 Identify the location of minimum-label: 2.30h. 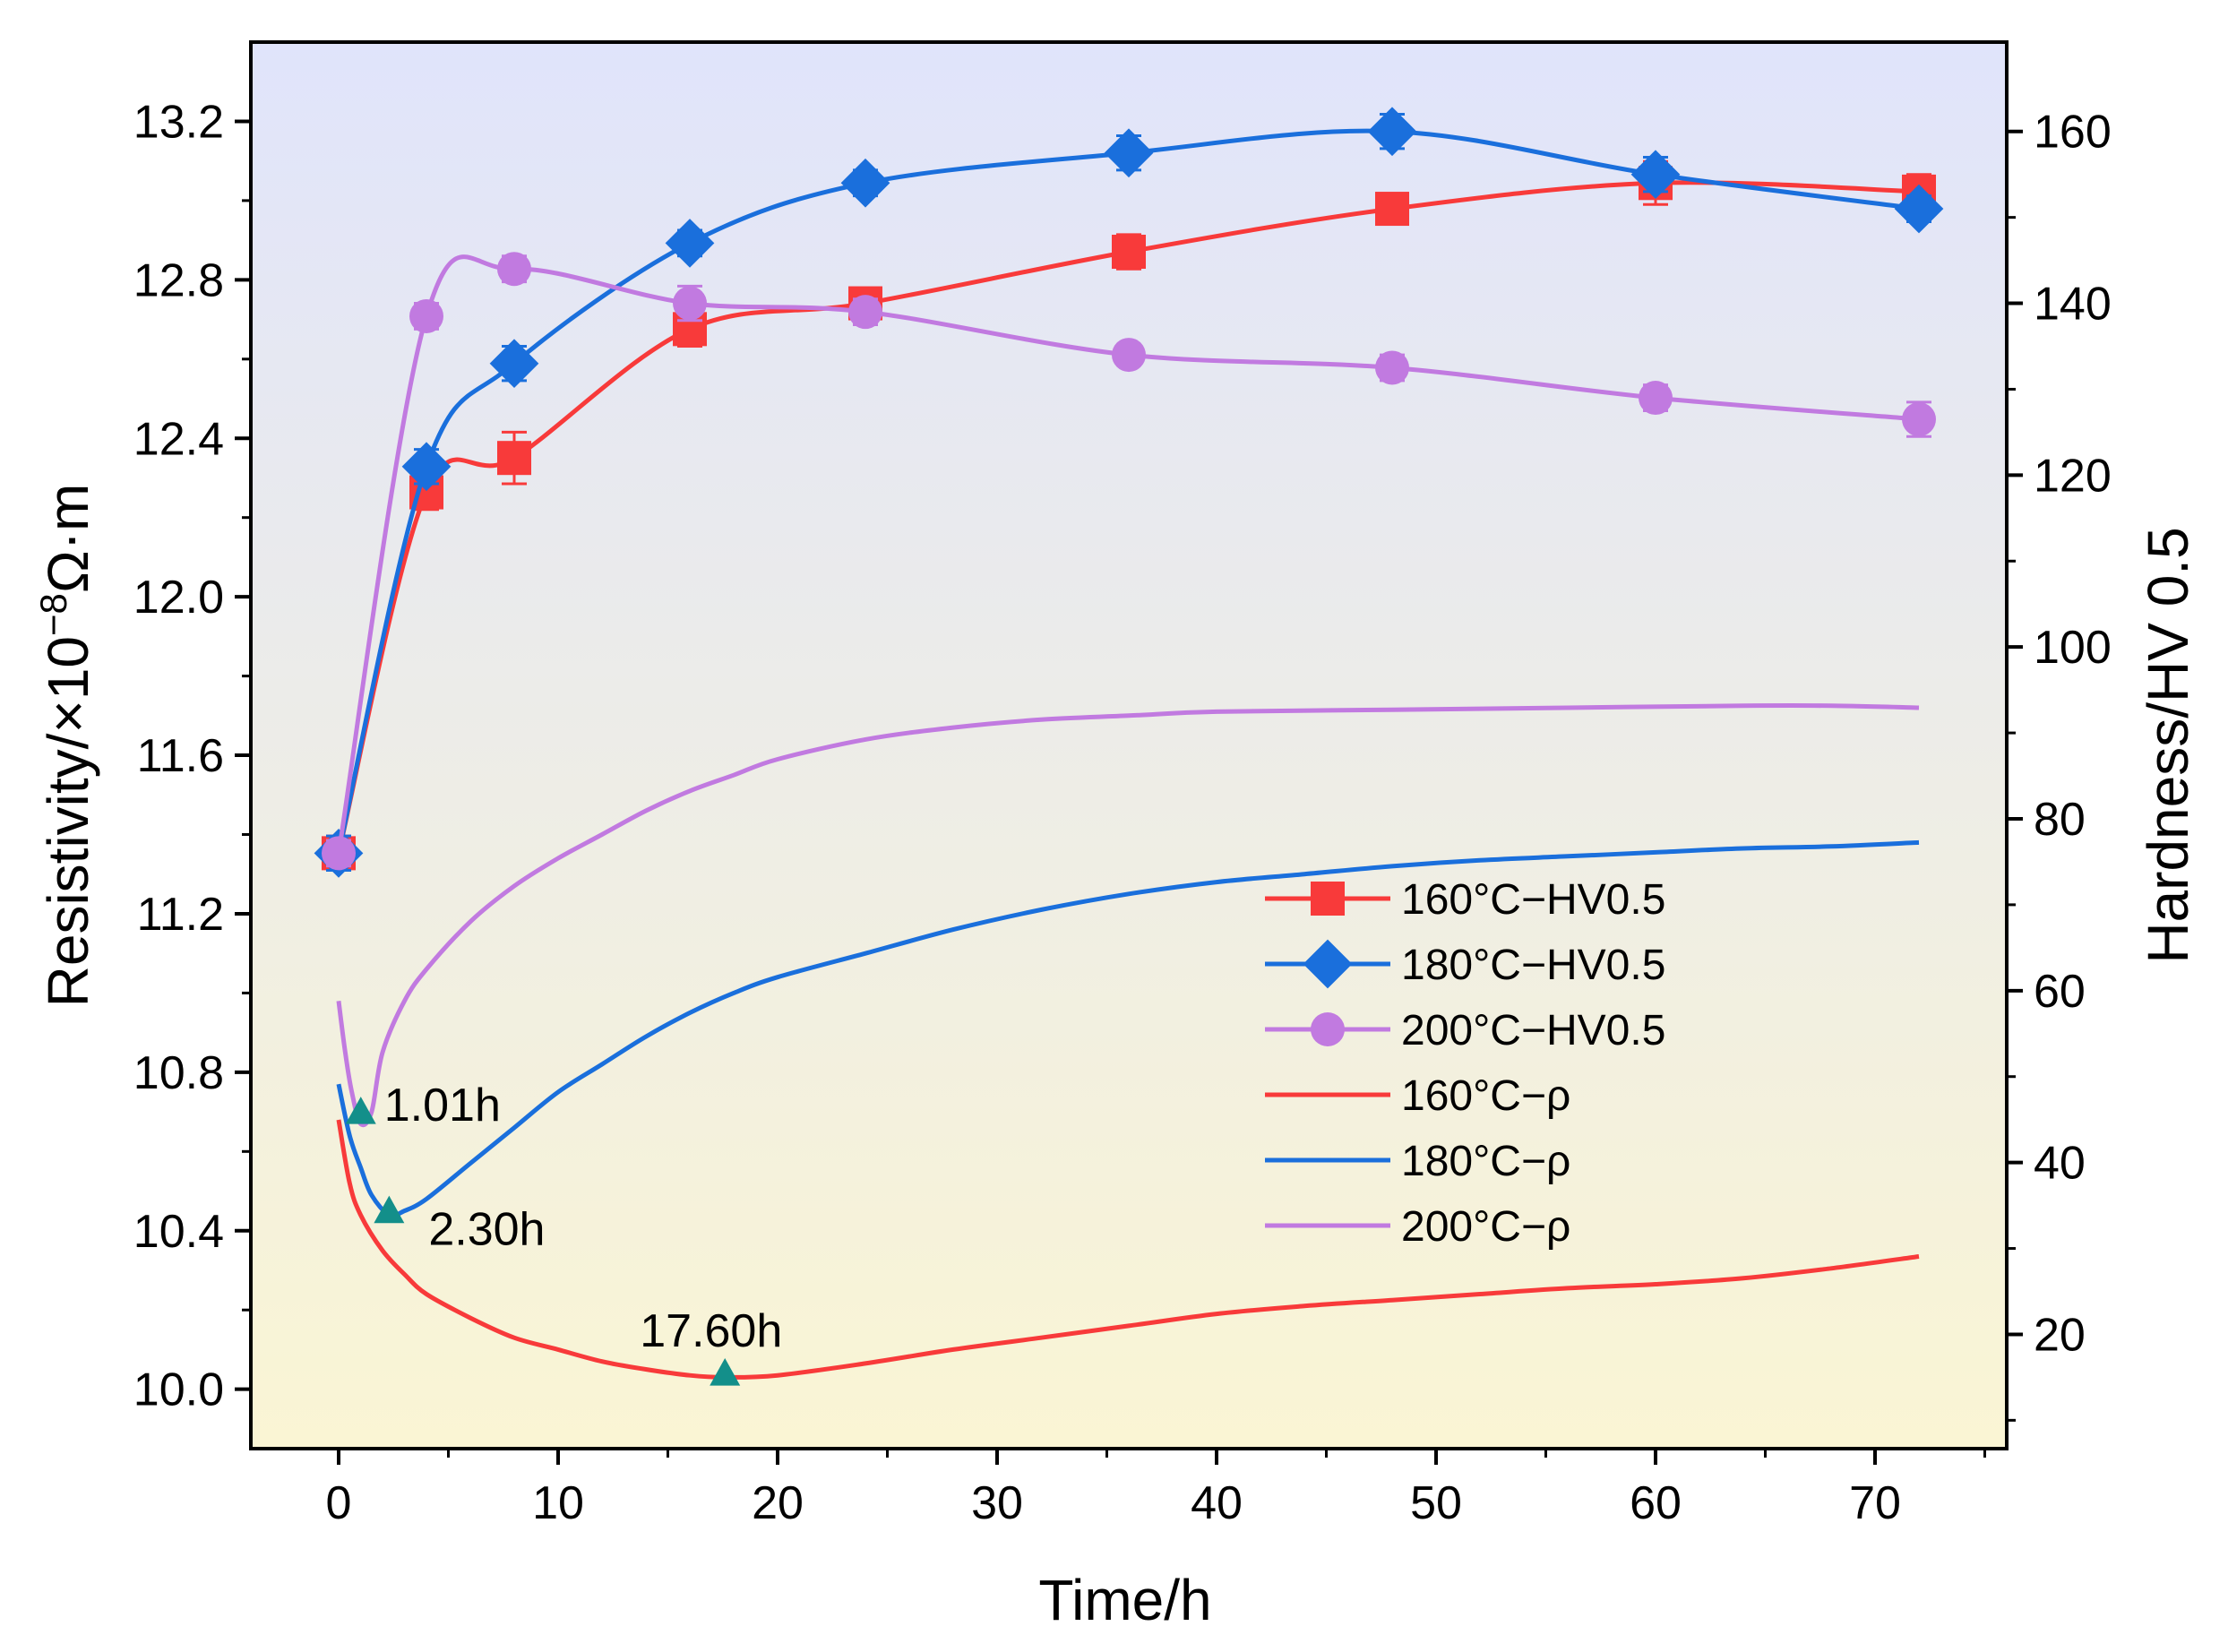
(486, 1230).